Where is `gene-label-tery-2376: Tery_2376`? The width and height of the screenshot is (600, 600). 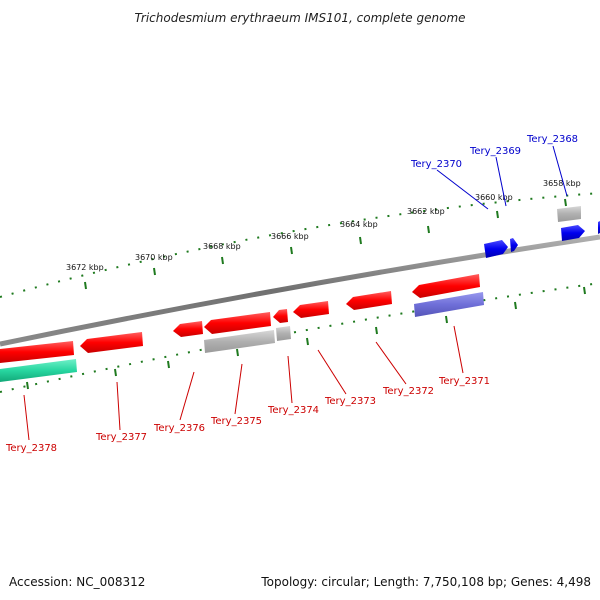
gene-label-tery-2376: Tery_2376 is located at coordinates (179, 428).